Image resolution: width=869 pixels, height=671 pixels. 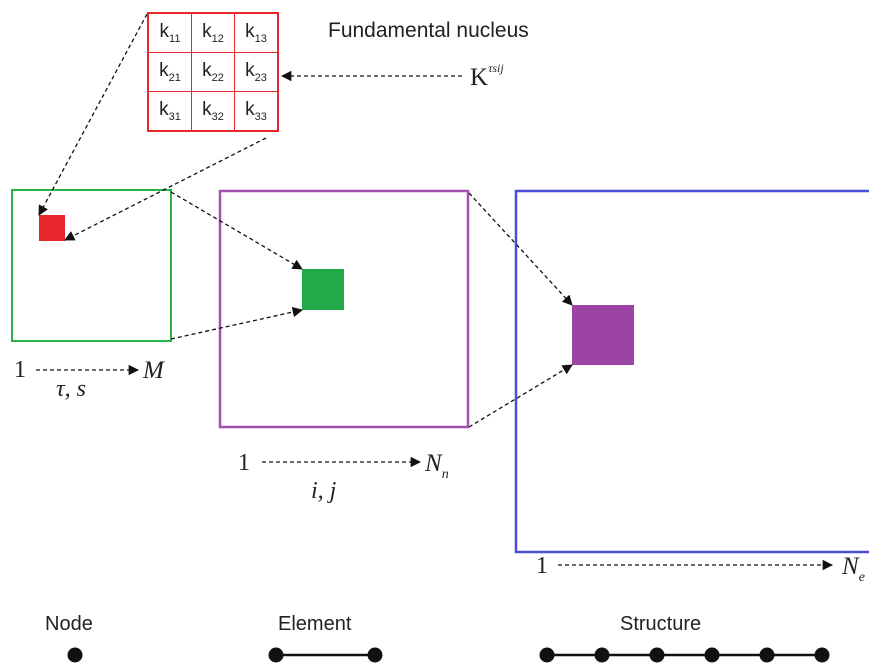 What do you see at coordinates (213, 32) in the screenshot?
I see `nucleus-cell: k12` at bounding box center [213, 32].